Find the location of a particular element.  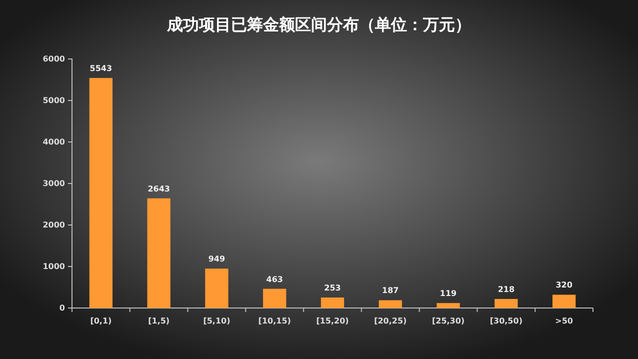

data-label: 949 is located at coordinates (217, 259).